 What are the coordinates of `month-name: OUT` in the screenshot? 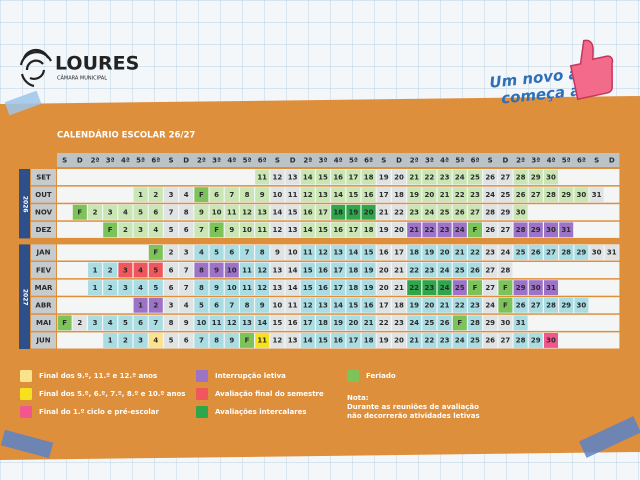 It's located at (43, 195).